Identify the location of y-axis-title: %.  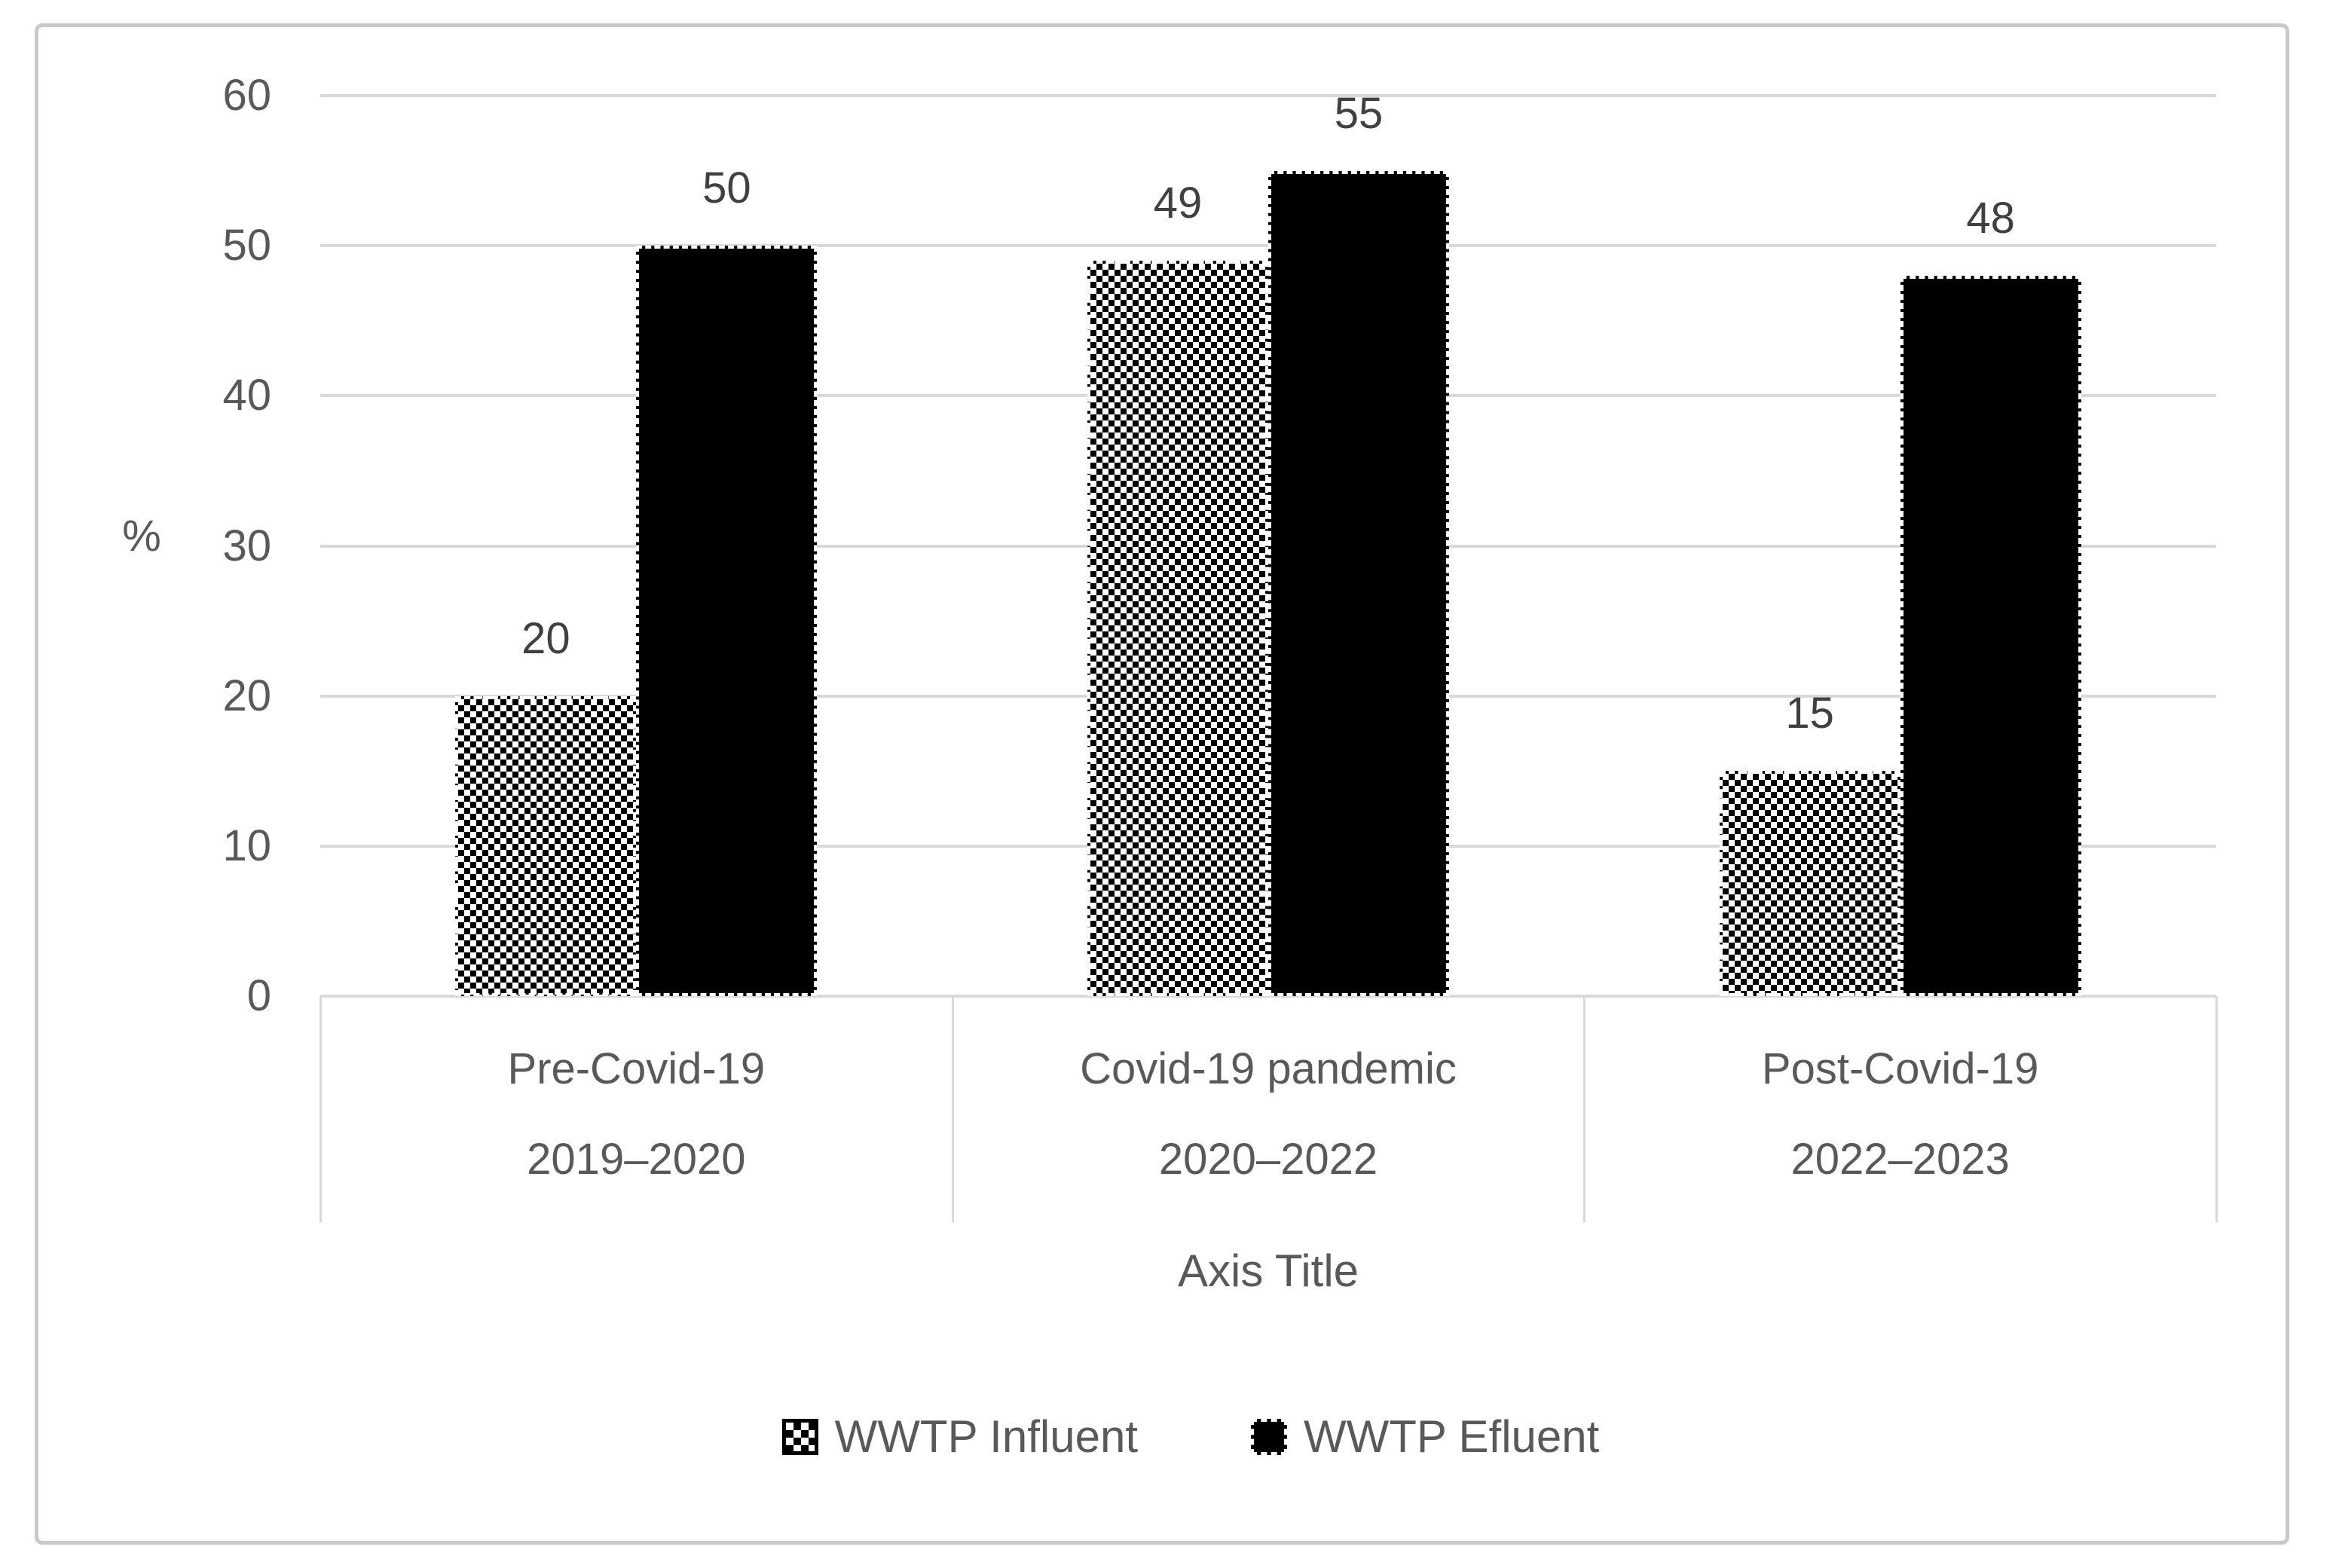
(142, 536).